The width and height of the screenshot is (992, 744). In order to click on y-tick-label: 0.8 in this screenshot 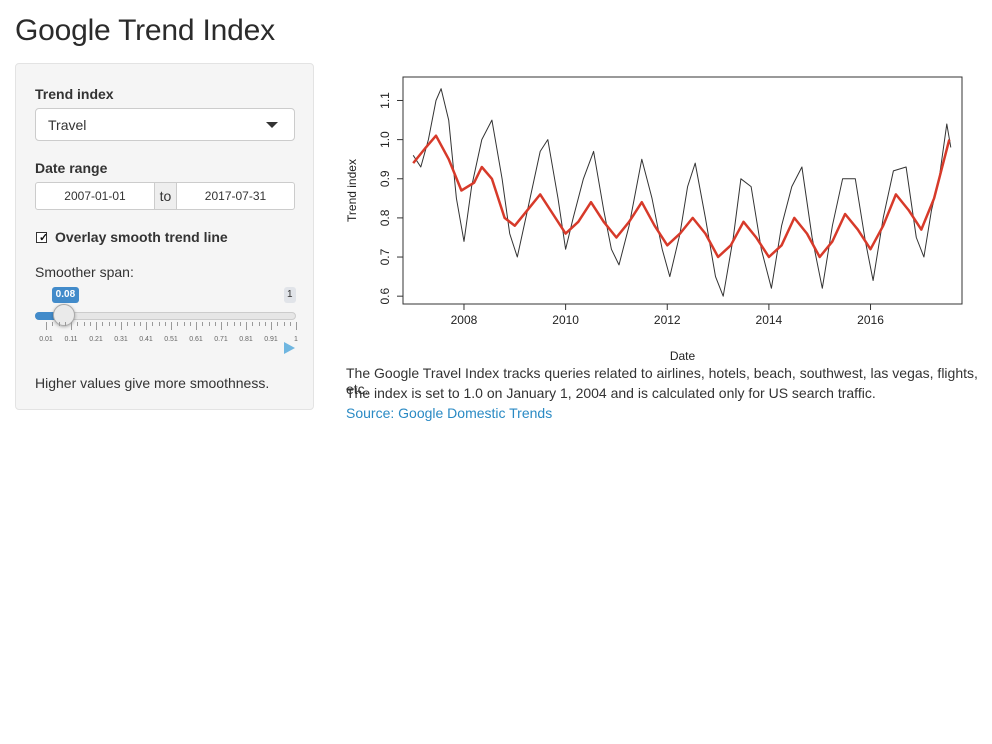, I will do `click(385, 217)`.